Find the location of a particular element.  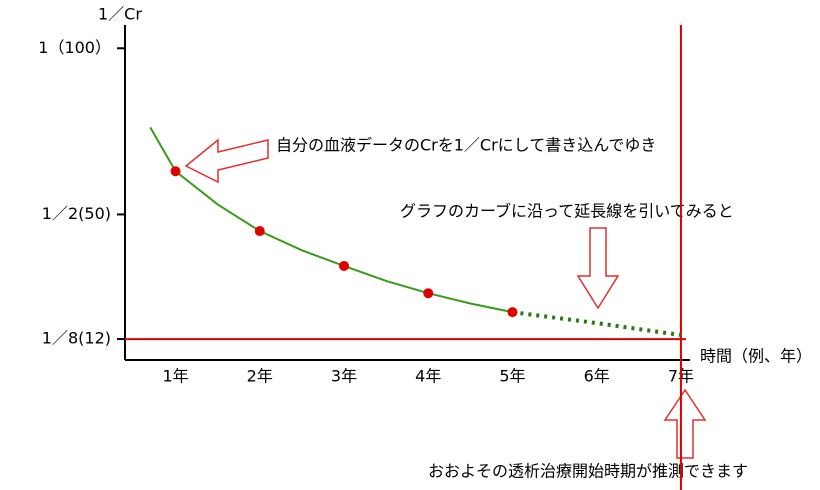

annotation: グラフのカーブに沿って延長線を引いてみると is located at coordinates (567, 211).